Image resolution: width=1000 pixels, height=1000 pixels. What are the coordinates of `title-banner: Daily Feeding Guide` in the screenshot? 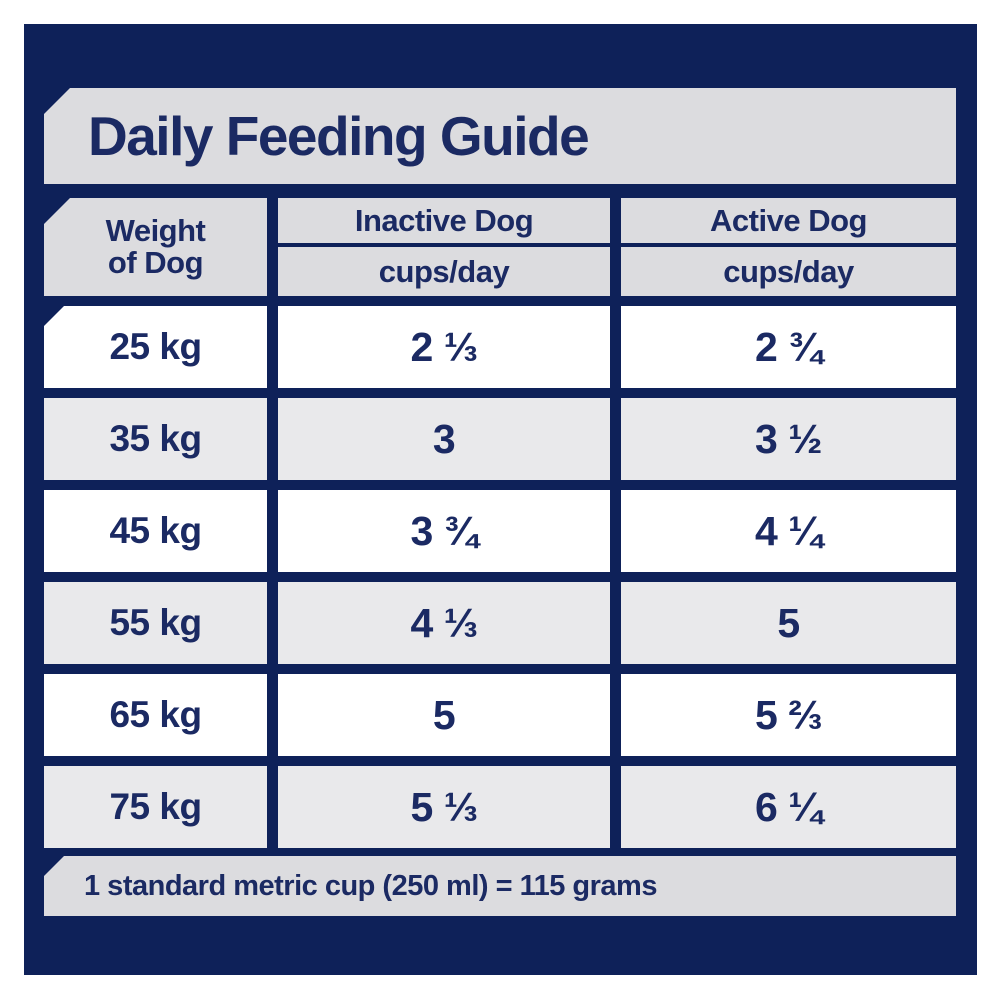 It's located at (500, 136).